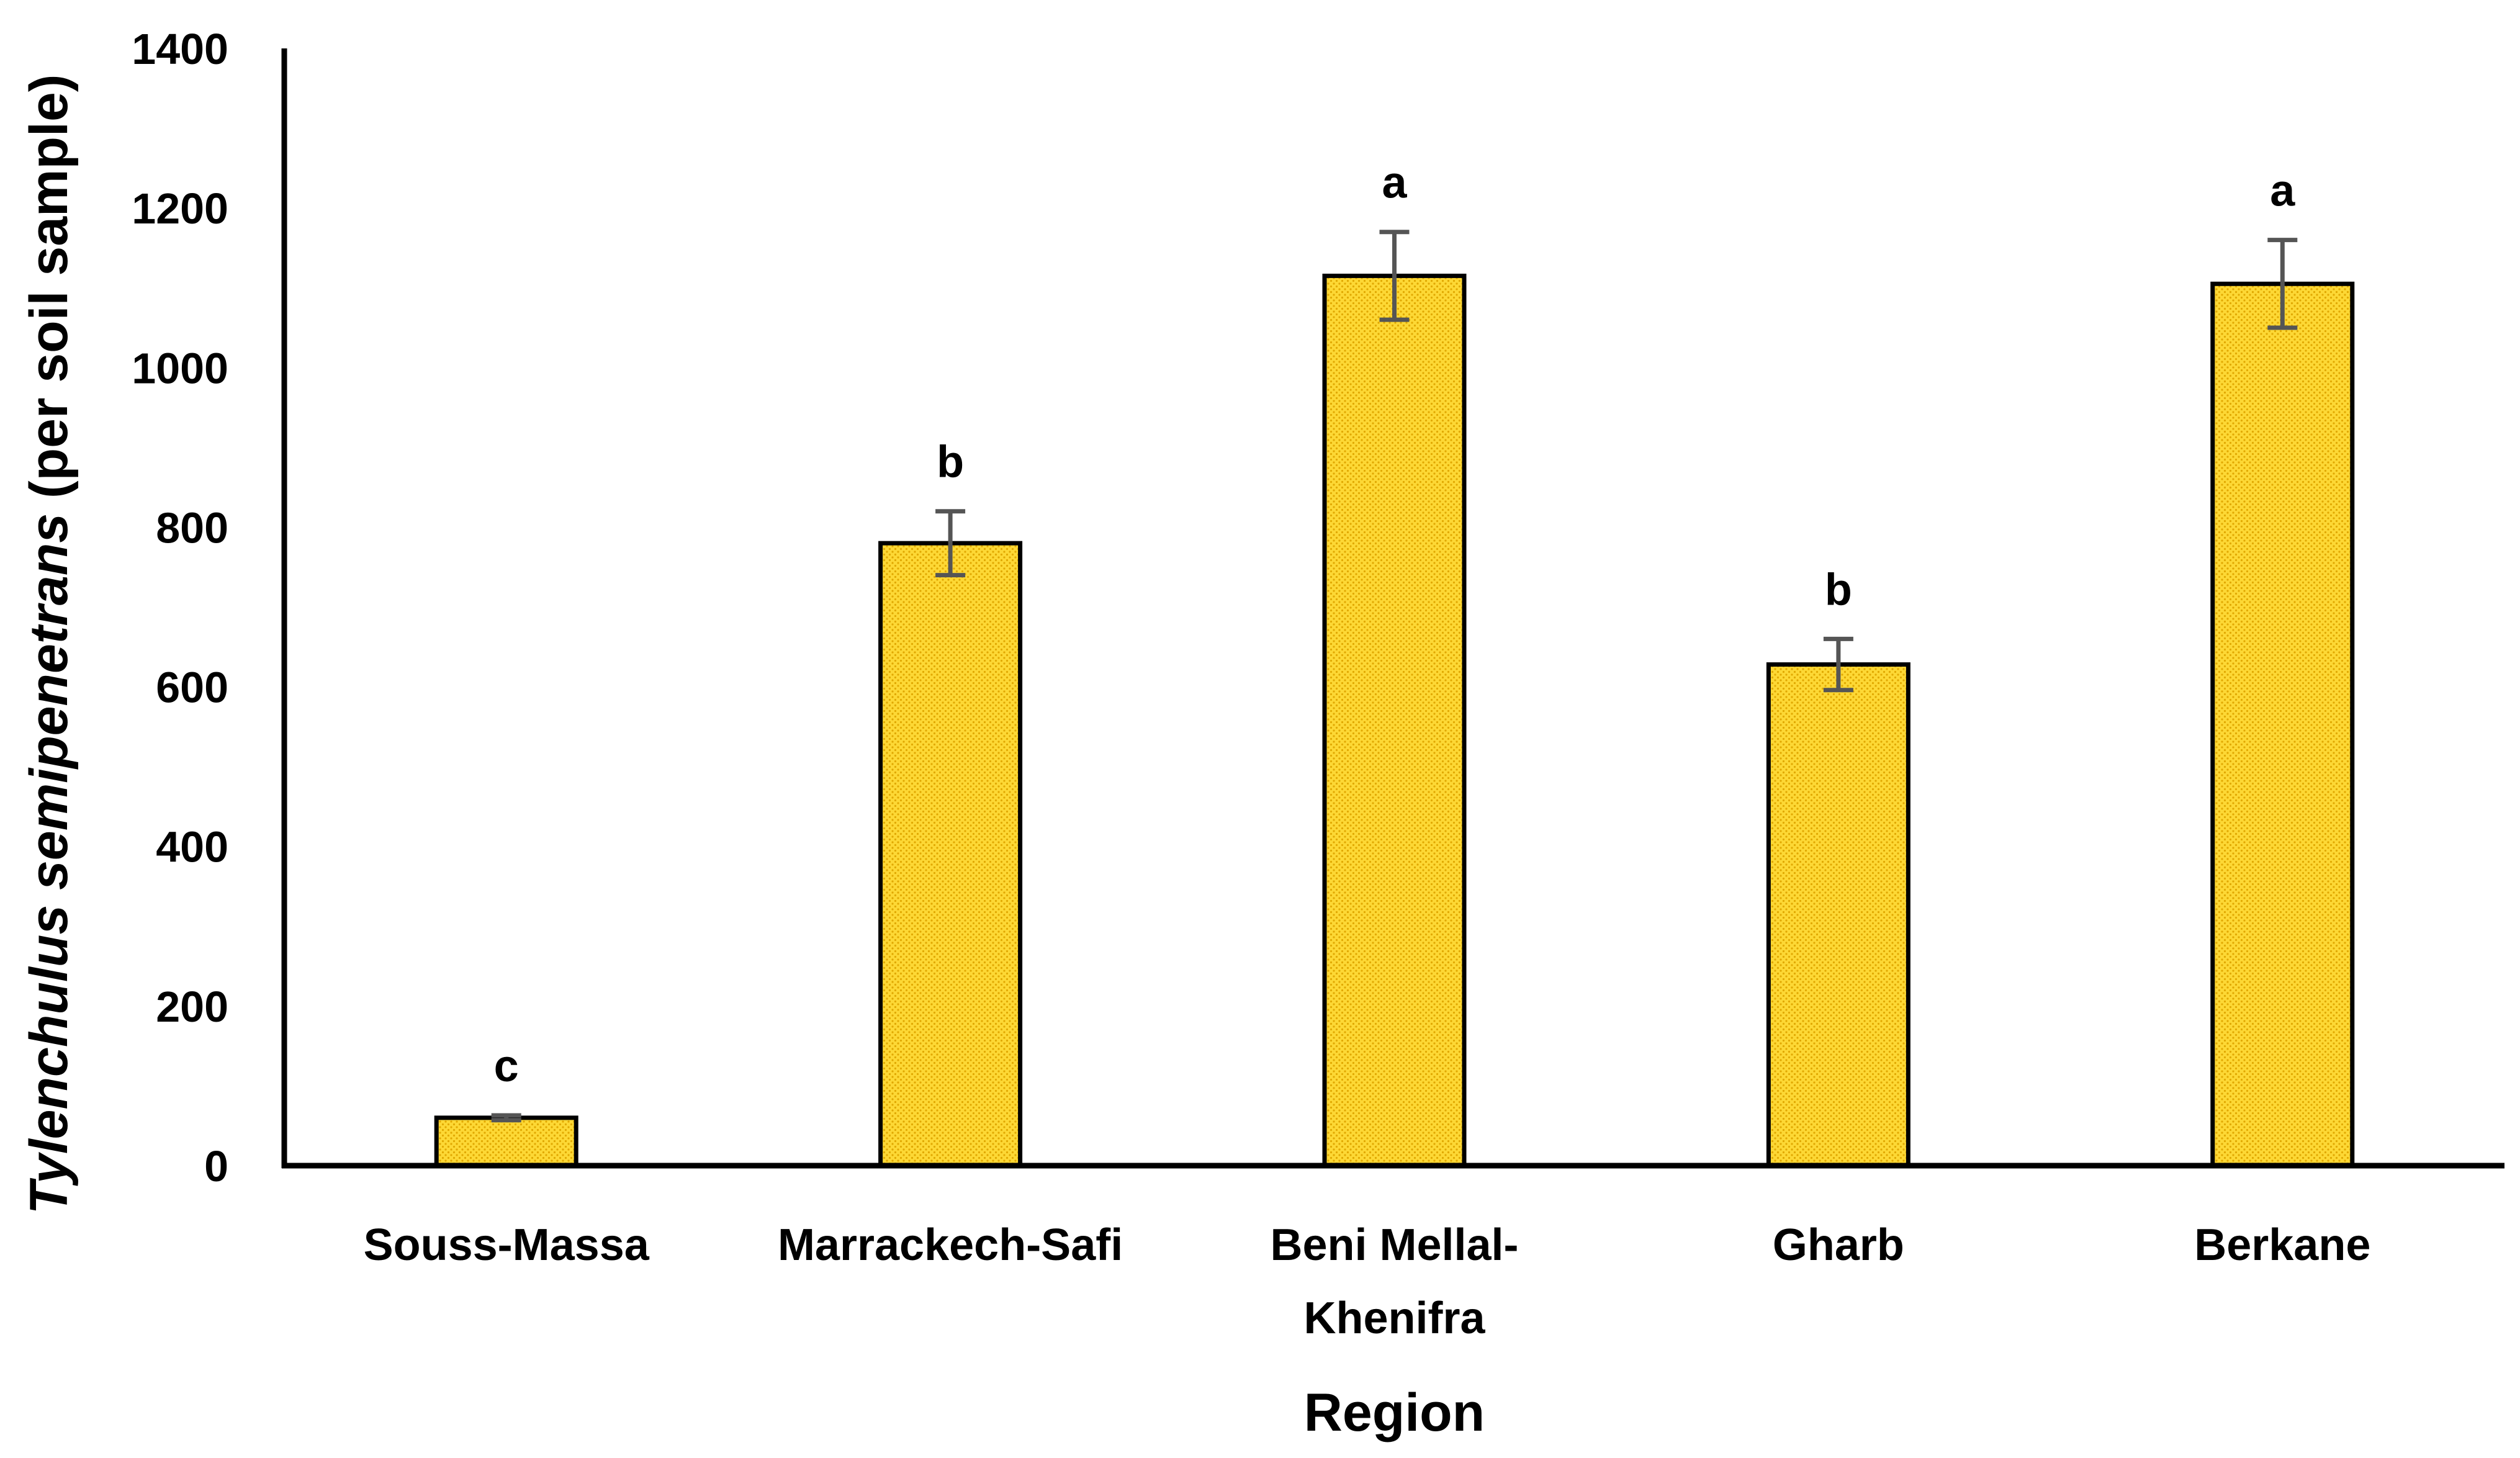  I want to click on x-category-label: Beni Mellal-, so click(1394, 1245).